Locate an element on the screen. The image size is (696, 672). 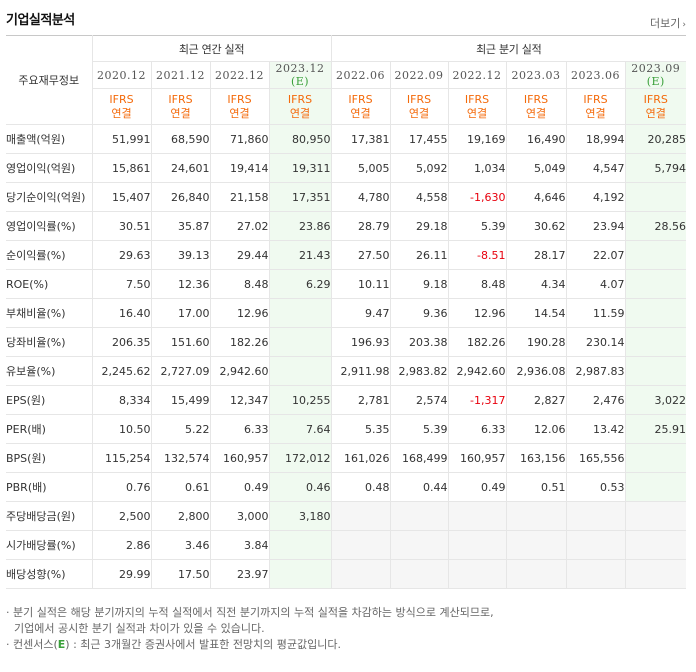
table-cell: 27.02 is located at coordinates (240, 226).